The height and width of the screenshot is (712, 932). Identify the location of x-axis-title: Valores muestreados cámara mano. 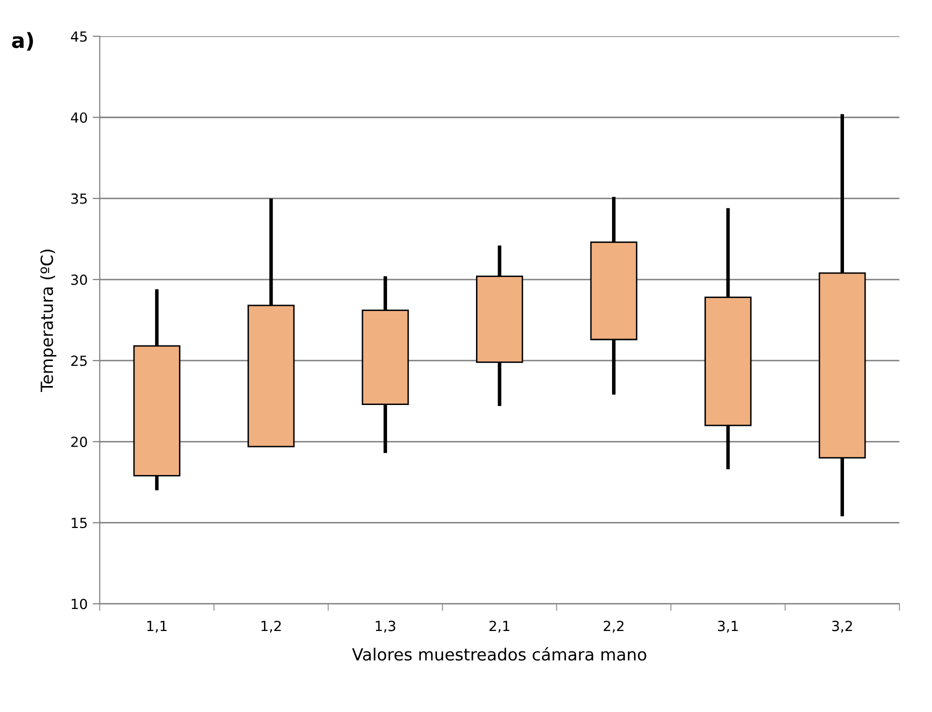
(499, 654).